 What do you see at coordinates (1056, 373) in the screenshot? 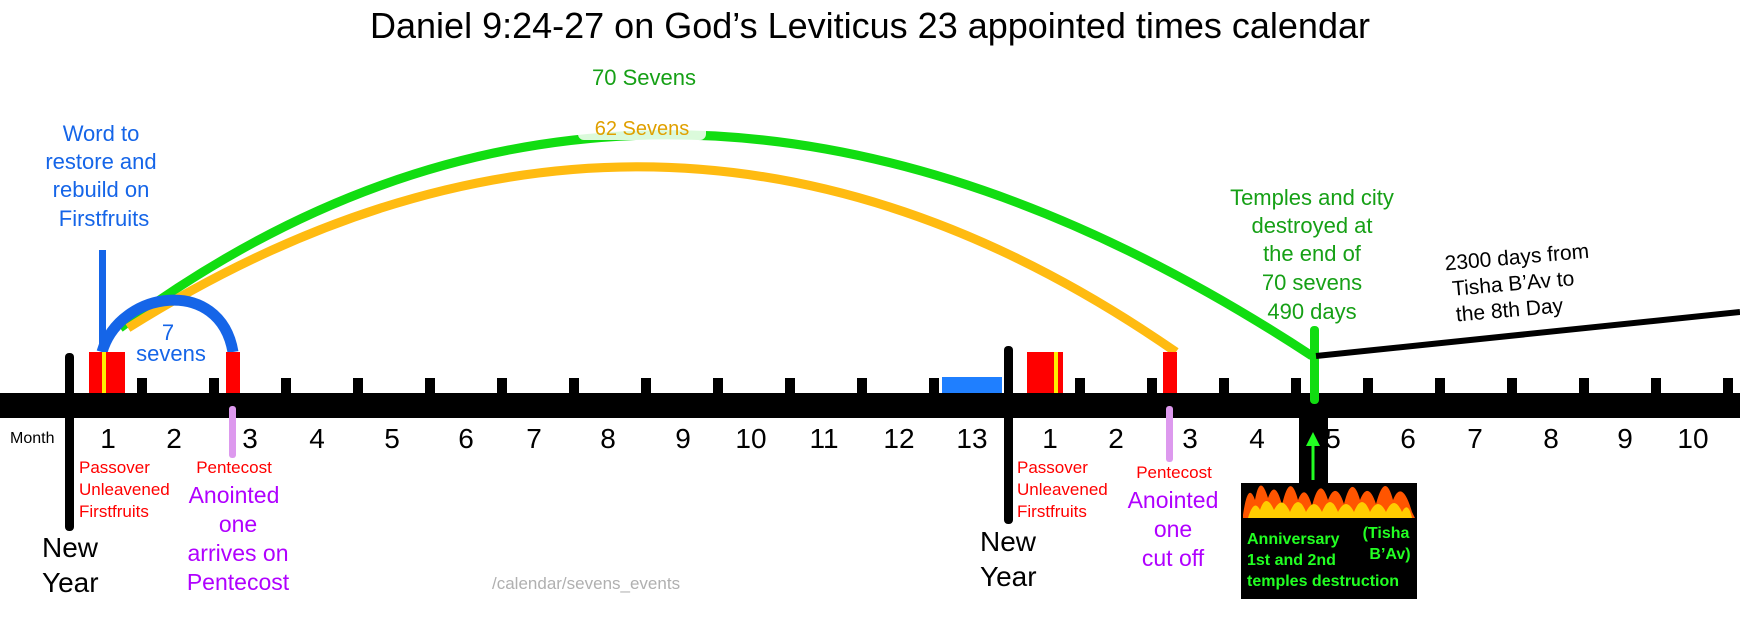
I see `firstfruits-stripe-year2` at bounding box center [1056, 373].